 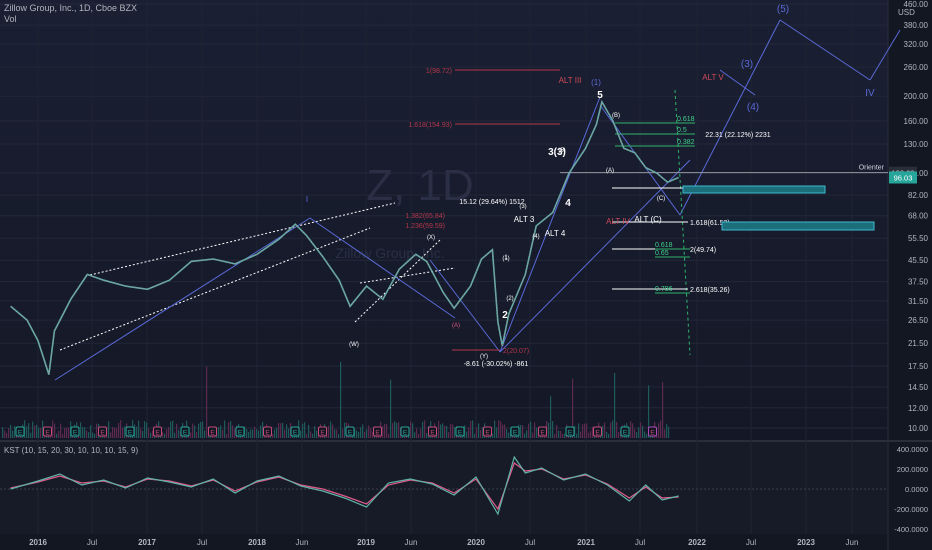 What do you see at coordinates (555, 233) in the screenshot?
I see `wave-label: ALT 4` at bounding box center [555, 233].